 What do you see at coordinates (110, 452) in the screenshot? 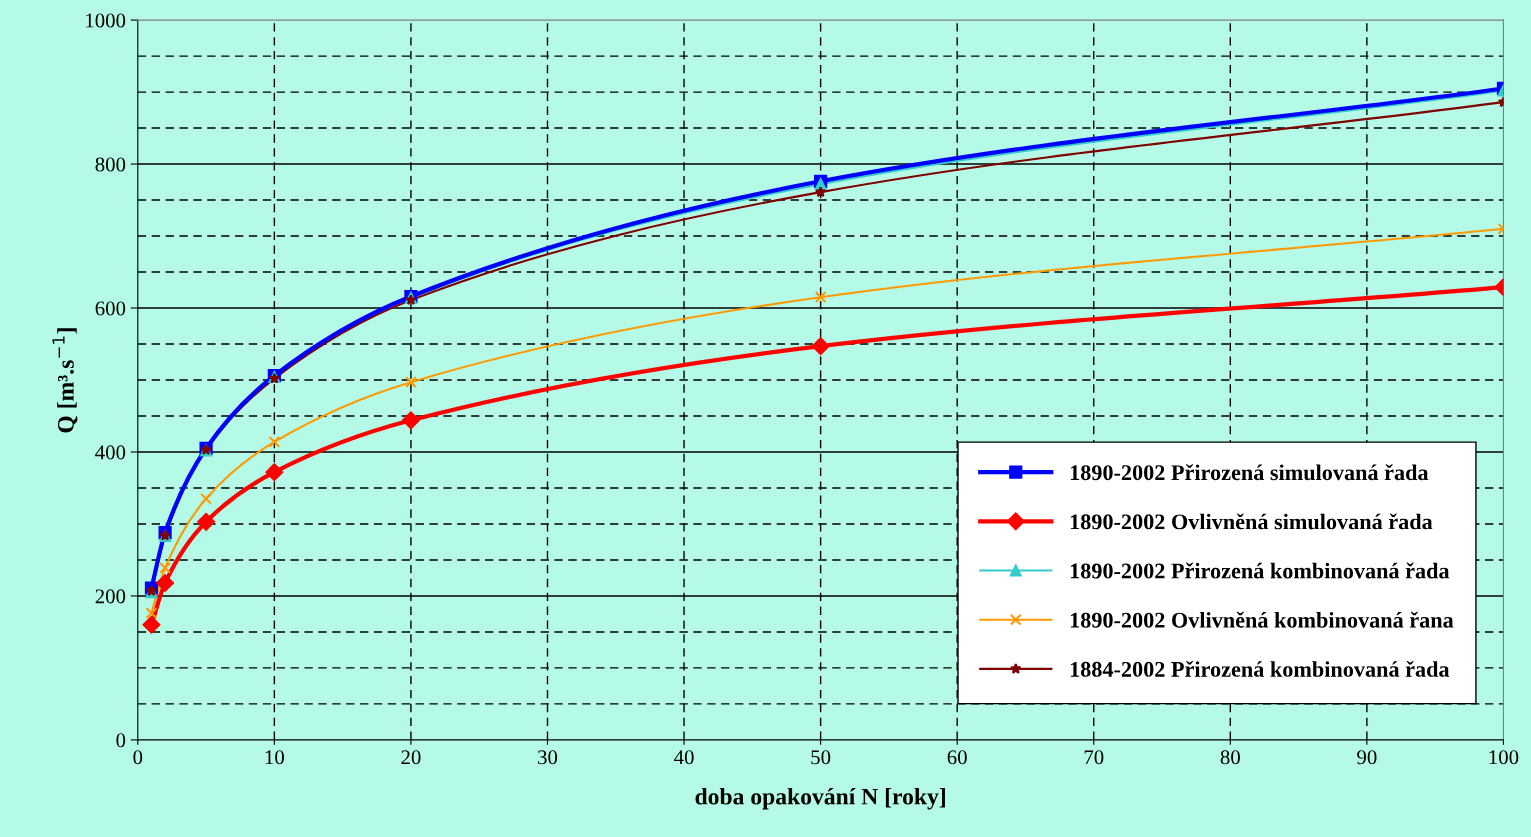
I see `y-tick-label: 400` at bounding box center [110, 452].